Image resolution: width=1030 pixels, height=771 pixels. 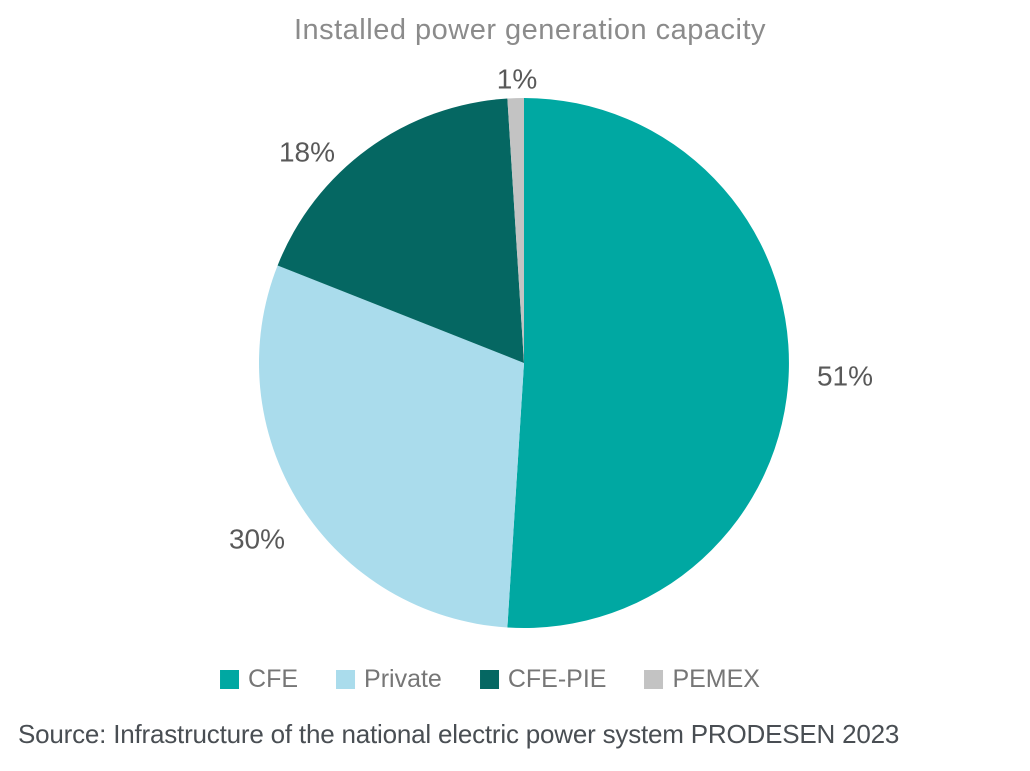 I want to click on slice-label-private: 30%, so click(x=257, y=539).